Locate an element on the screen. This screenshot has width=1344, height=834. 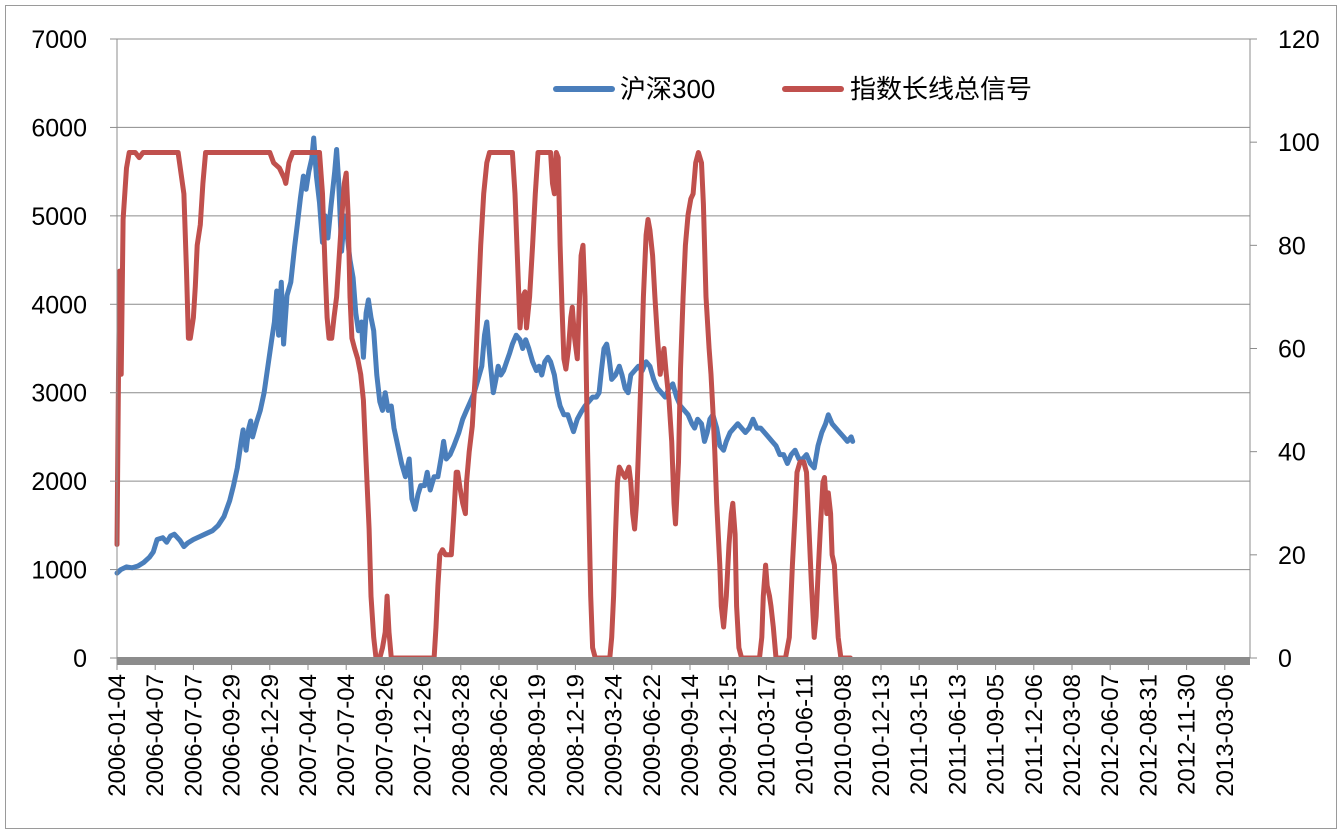
left-axis-tick-label: 1000 is located at coordinates (59, 571).